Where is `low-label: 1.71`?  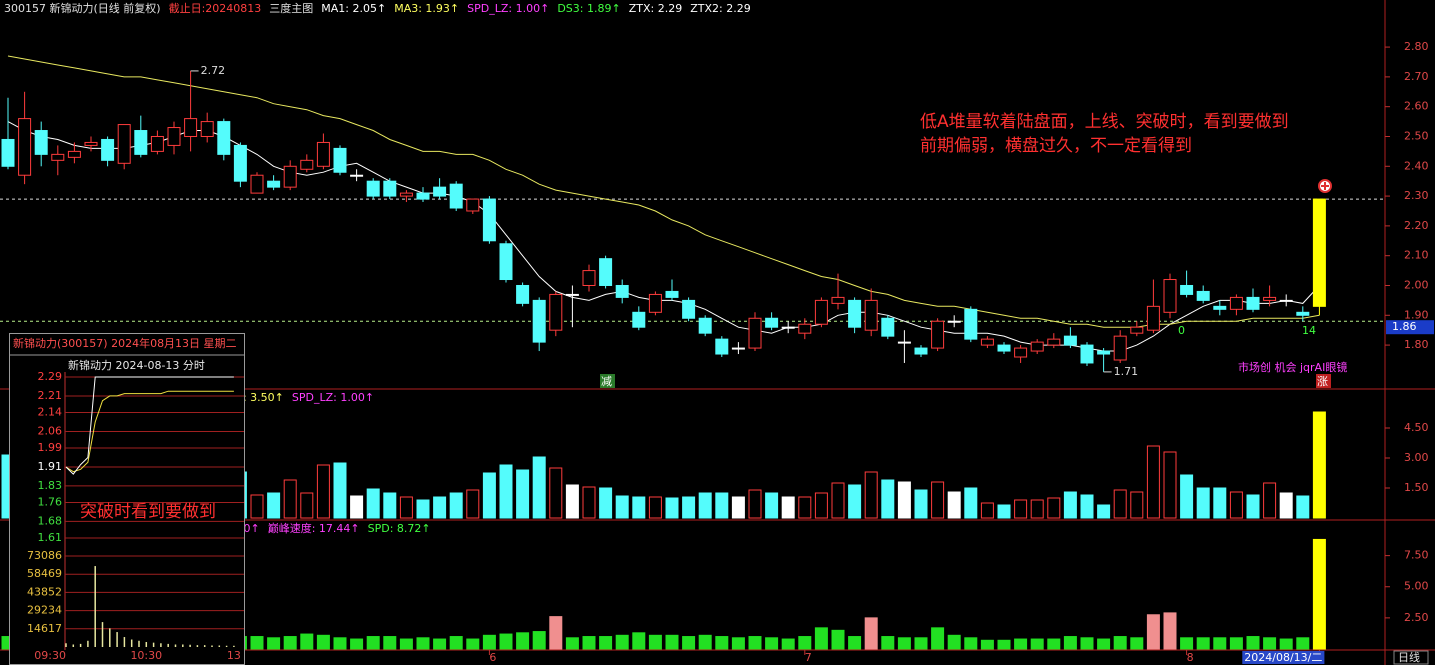 low-label: 1.71 is located at coordinates (1126, 371).